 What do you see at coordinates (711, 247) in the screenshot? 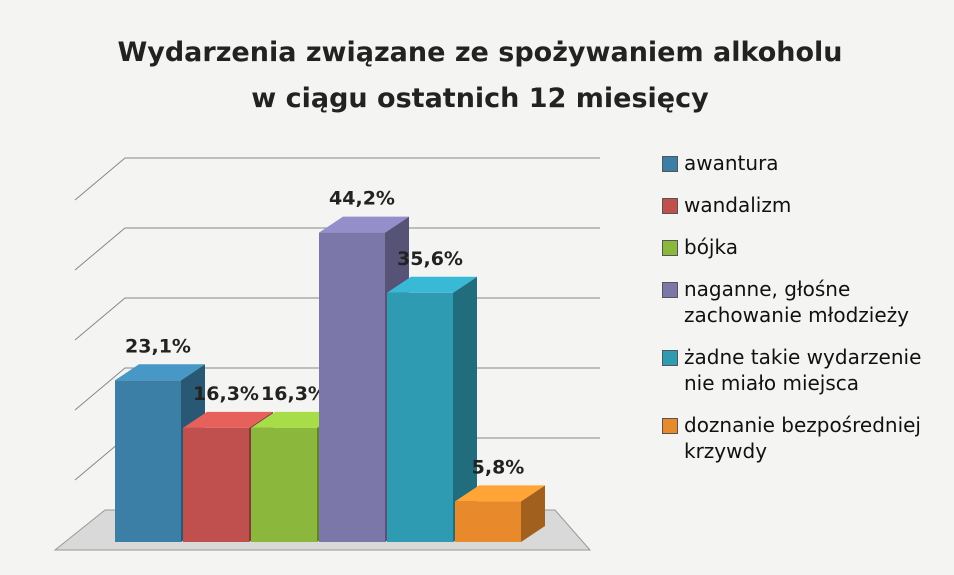
I see `legend-label: bójka` at bounding box center [711, 247].